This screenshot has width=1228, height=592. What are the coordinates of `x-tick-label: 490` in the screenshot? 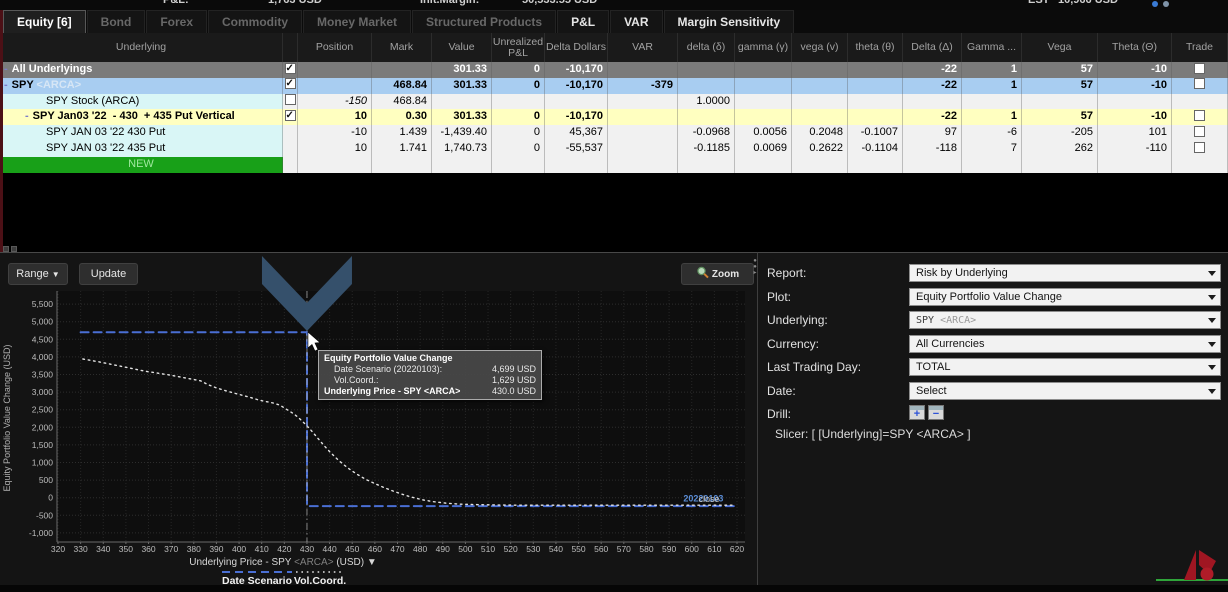 It's located at (443, 549).